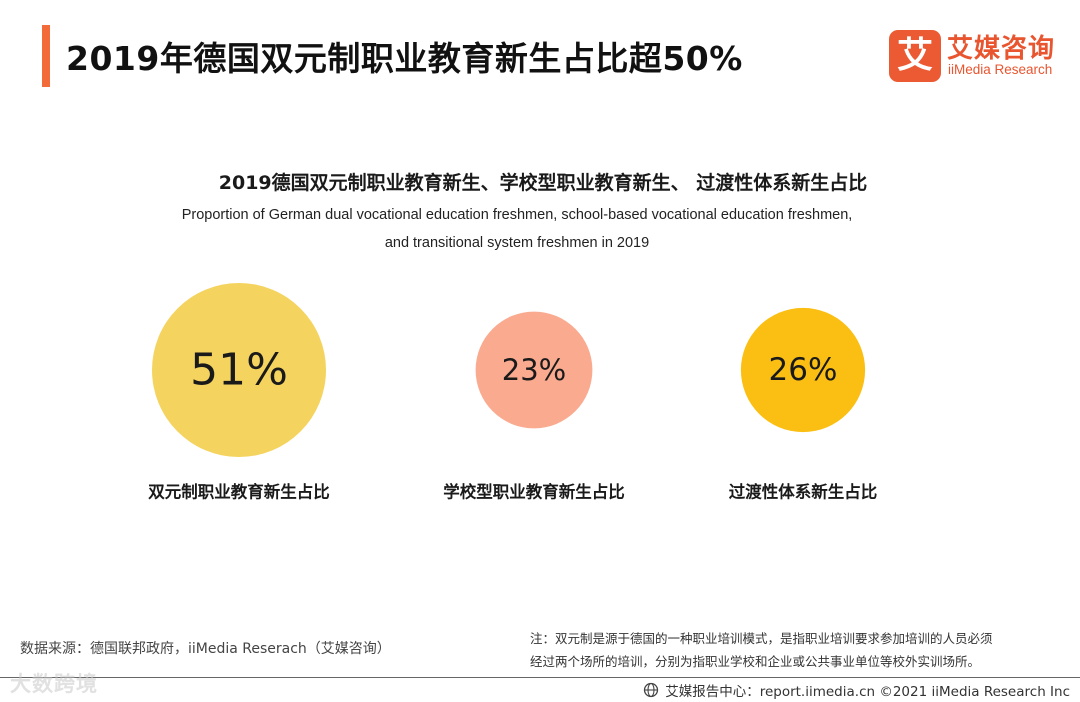 This screenshot has height=702, width=1080. What do you see at coordinates (1000, 69) in the screenshot?
I see `logo-name-en: iiMedia Research` at bounding box center [1000, 69].